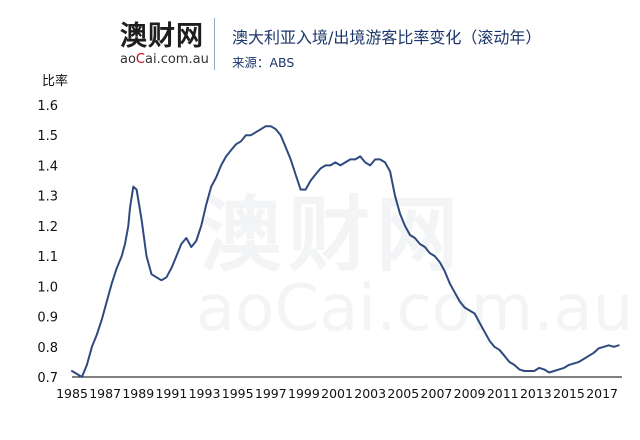 The width and height of the screenshot is (640, 440). What do you see at coordinates (47, 136) in the screenshot?
I see `y-tick-label: 1.5` at bounding box center [47, 136].